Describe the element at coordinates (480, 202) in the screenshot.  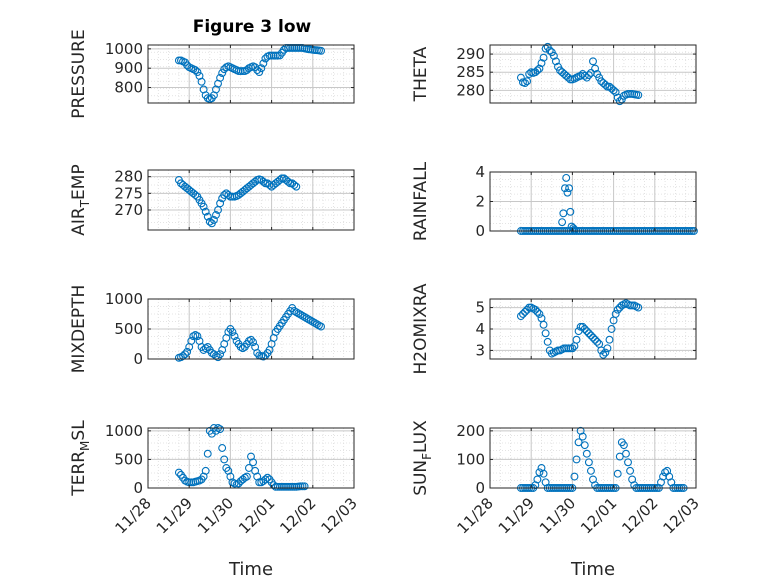
I see `y-tick-label: 2` at that location.